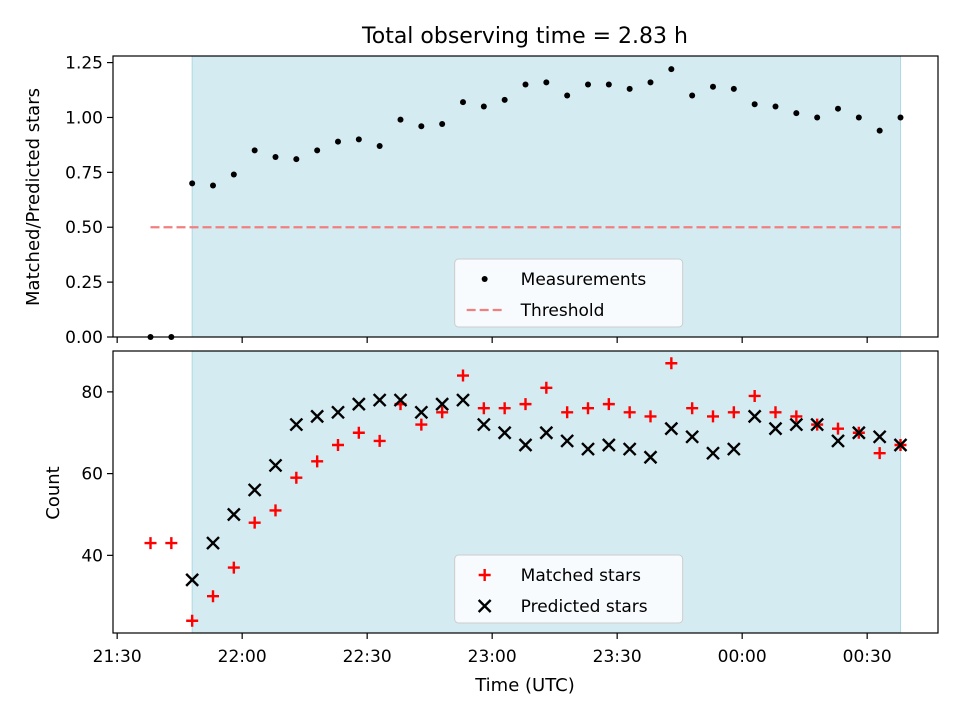 Image resolution: width=960 pixels, height=720 pixels. I want to click on legend-label: Matched stars, so click(581, 576).